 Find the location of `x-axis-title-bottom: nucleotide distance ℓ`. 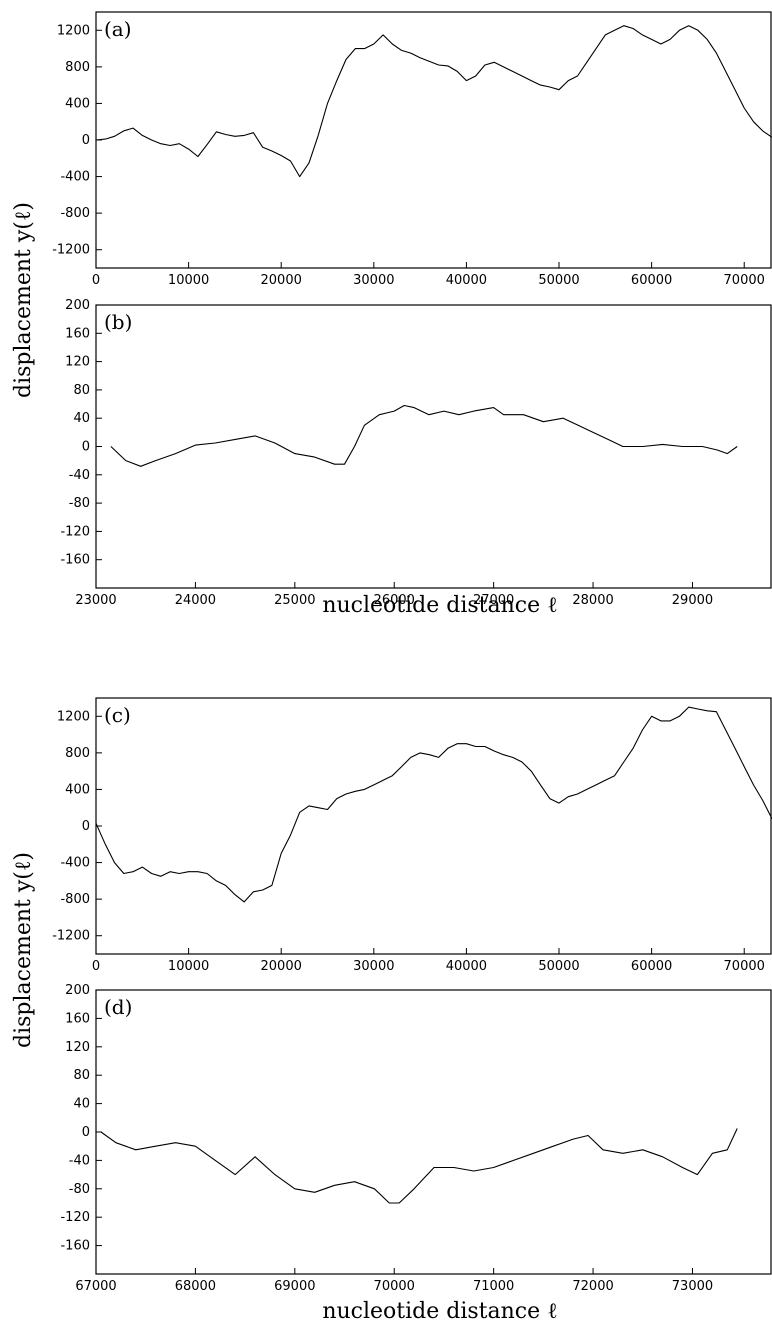

x-axis-title-bottom: nucleotide distance ℓ is located at coordinates (439, 1311).